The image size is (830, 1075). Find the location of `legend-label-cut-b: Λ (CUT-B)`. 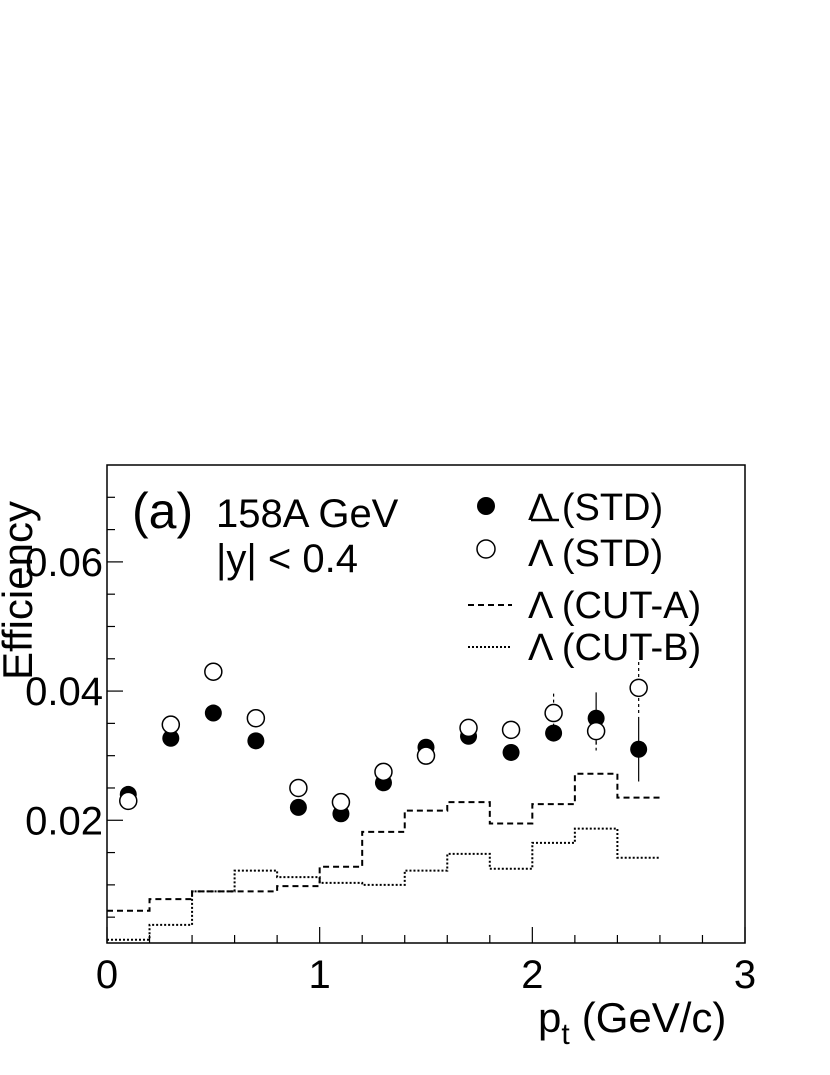

legend-label-cut-b: Λ (CUT-B) is located at coordinates (614, 648).